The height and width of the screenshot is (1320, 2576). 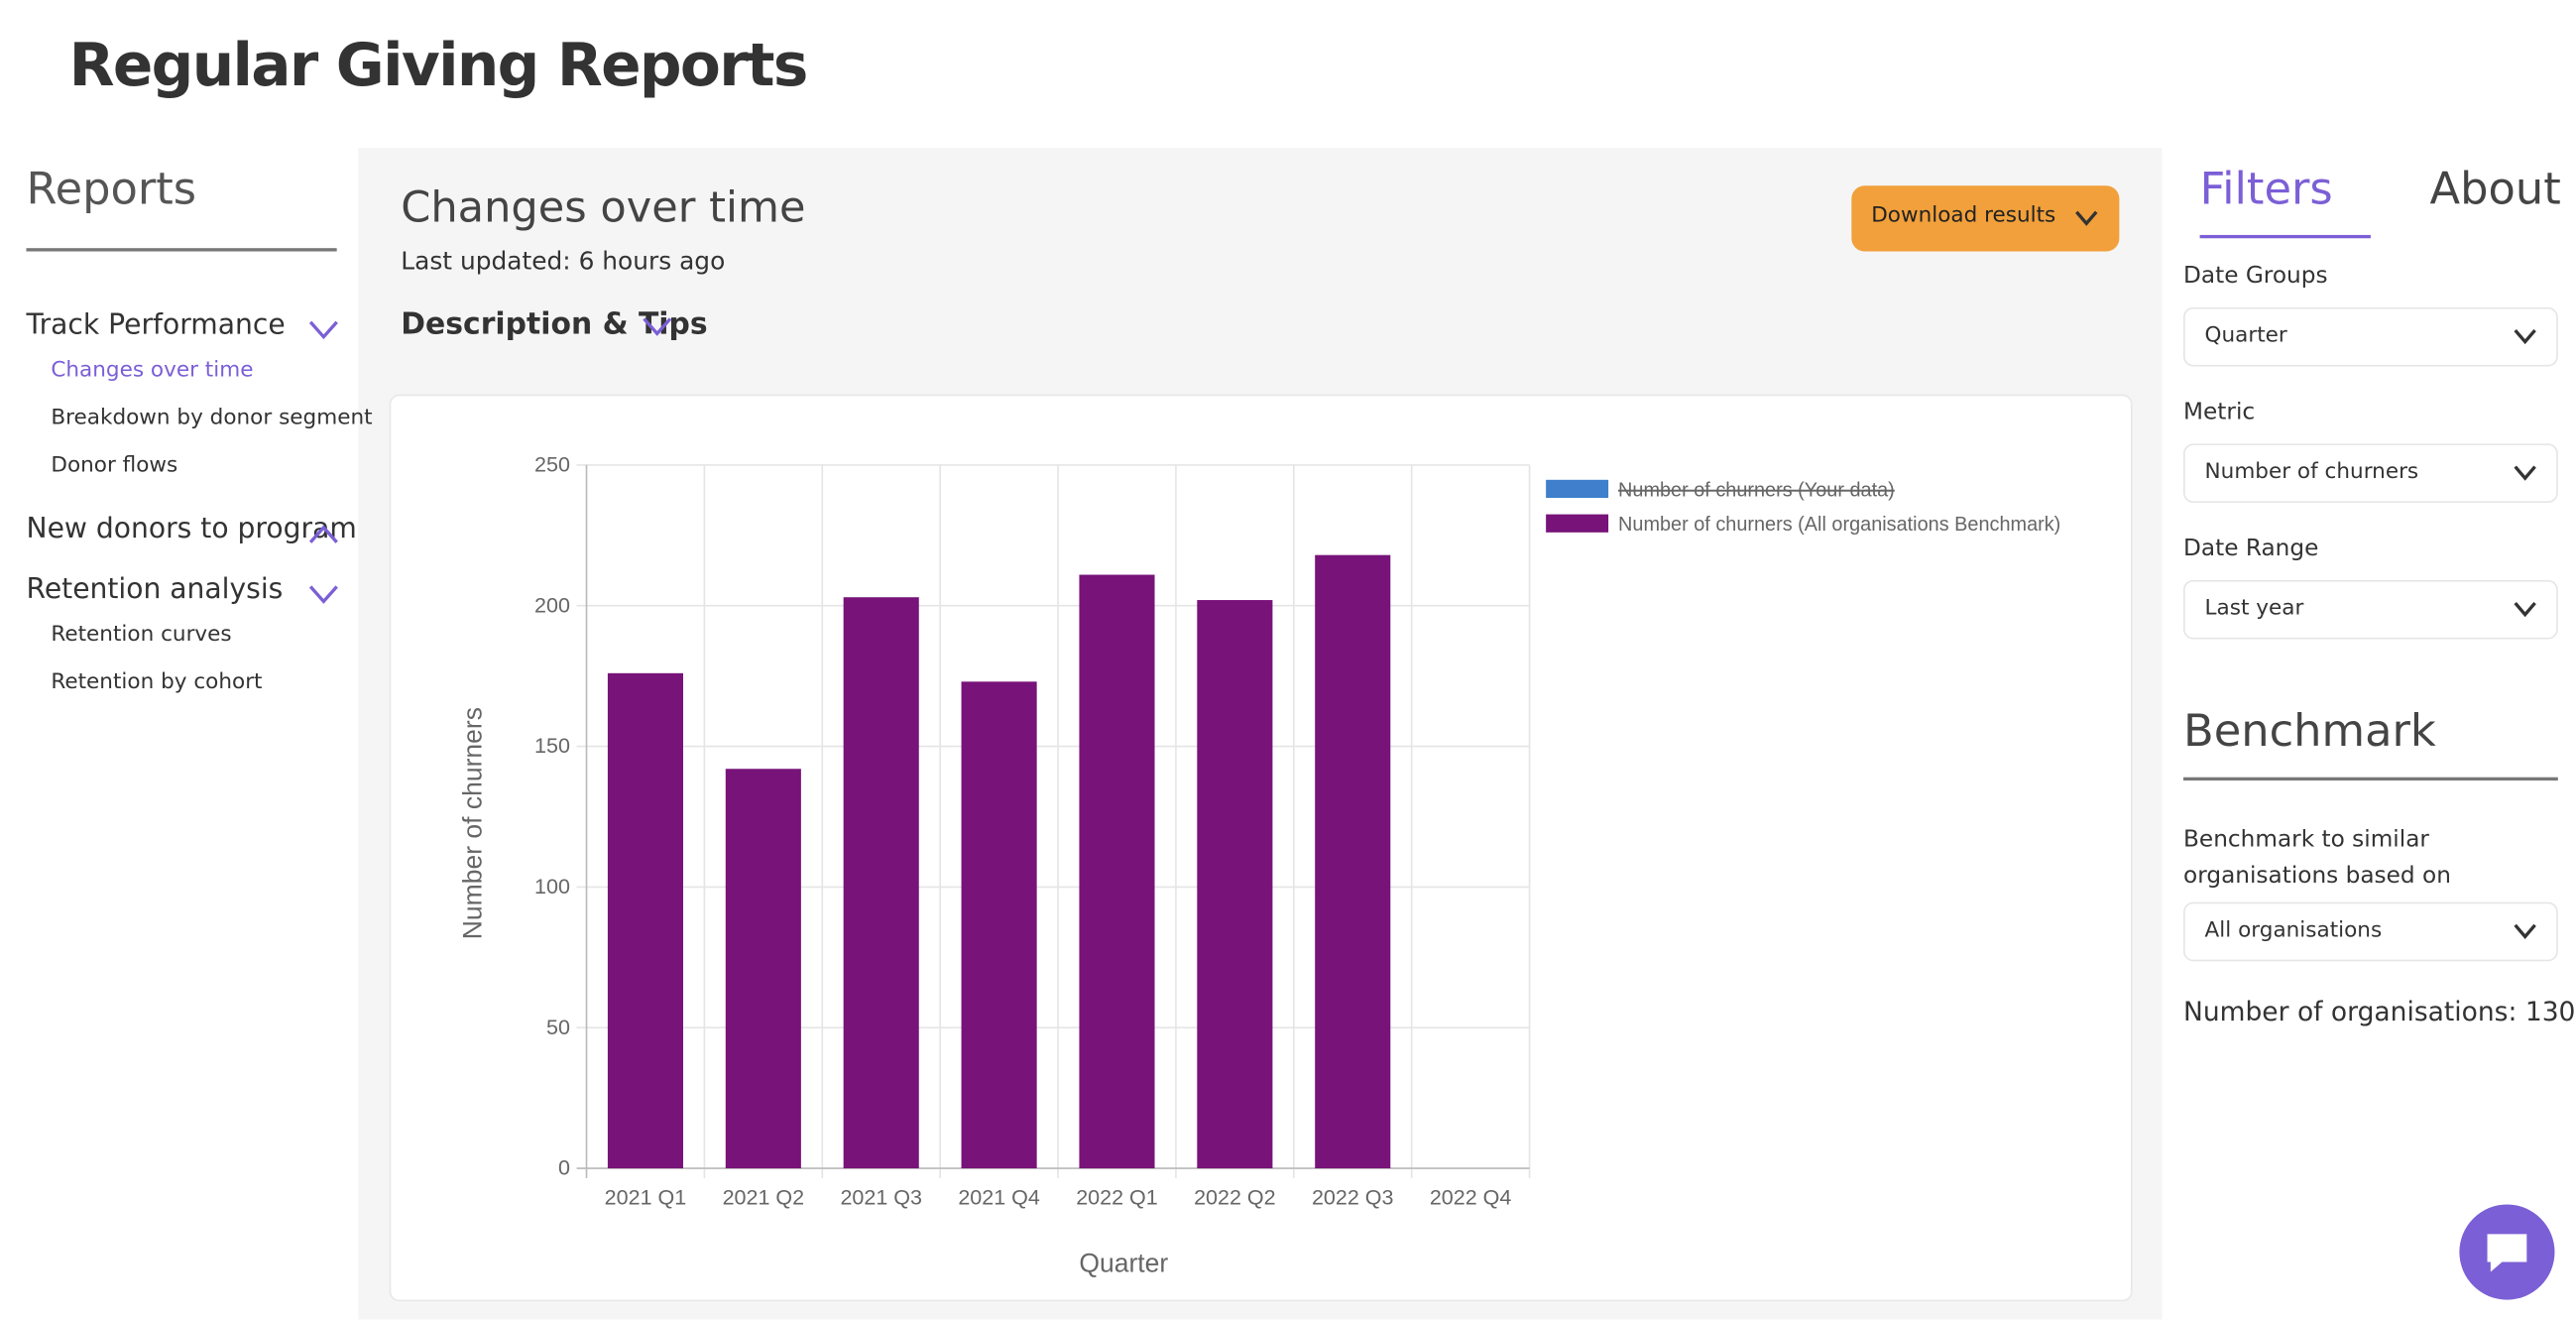 I want to click on page-title: Regular Giving Reports, so click(x=438, y=67).